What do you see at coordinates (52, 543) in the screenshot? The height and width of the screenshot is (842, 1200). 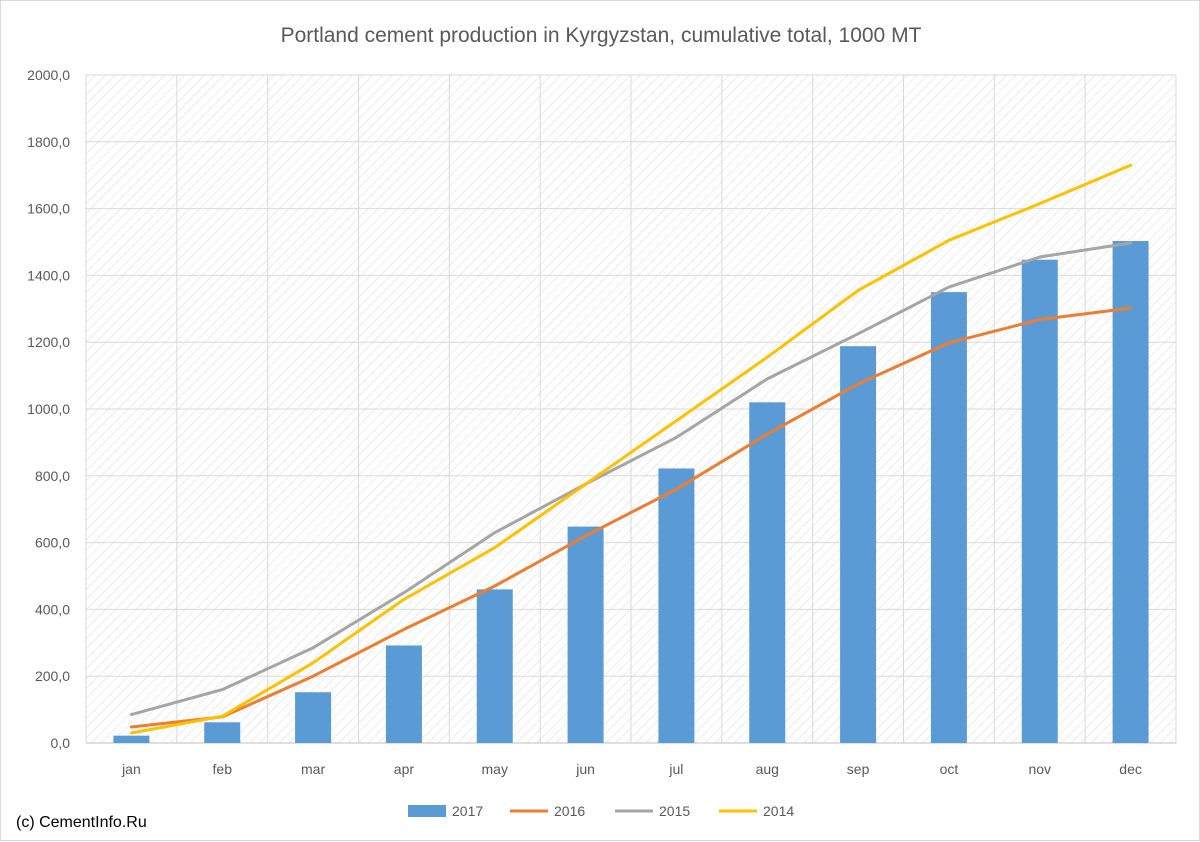 I see `y-tick-label: 600,0` at bounding box center [52, 543].